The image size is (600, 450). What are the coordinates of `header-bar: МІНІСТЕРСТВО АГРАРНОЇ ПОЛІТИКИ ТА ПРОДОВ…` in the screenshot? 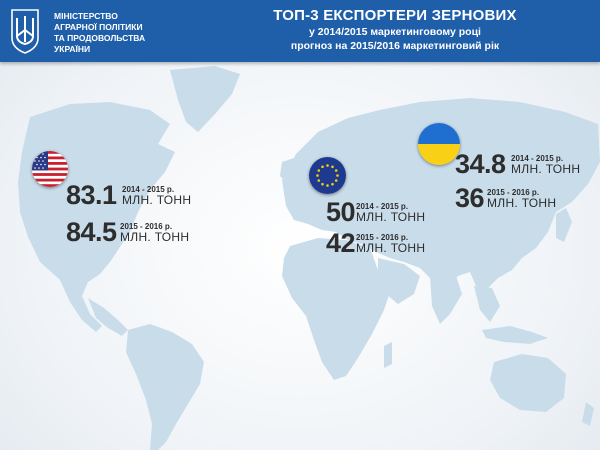 It's located at (300, 31).